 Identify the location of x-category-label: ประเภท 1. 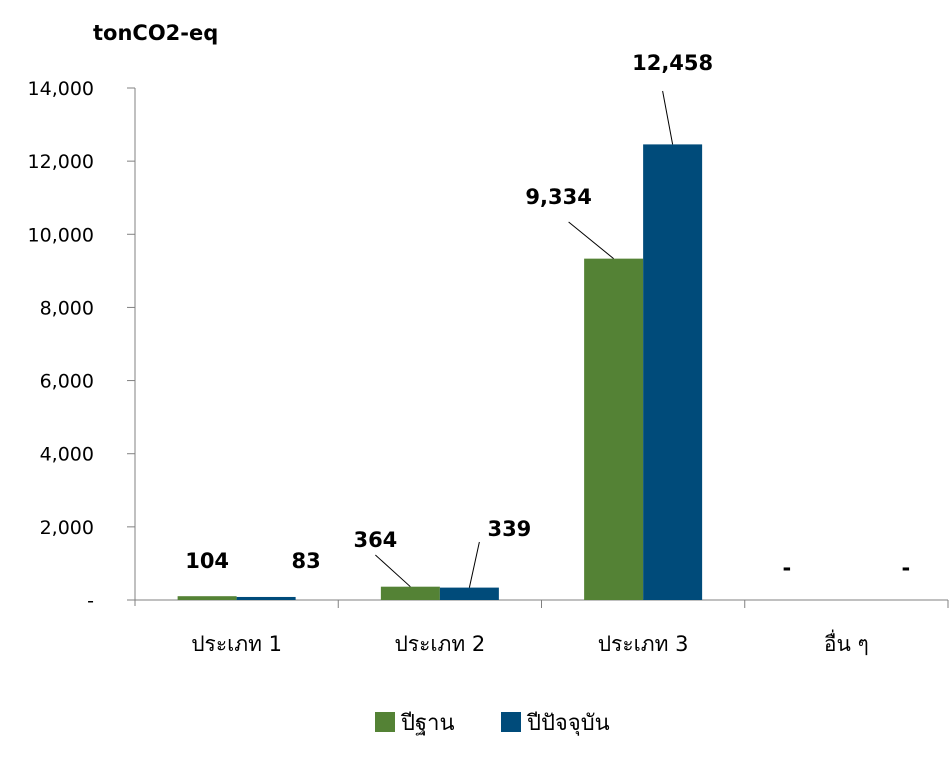
(236, 644).